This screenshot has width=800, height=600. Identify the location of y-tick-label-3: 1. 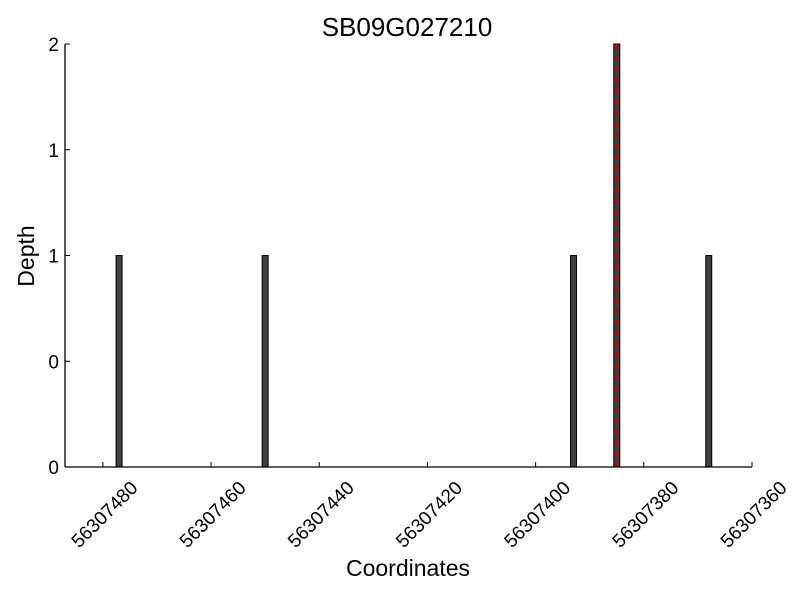
(53, 151).